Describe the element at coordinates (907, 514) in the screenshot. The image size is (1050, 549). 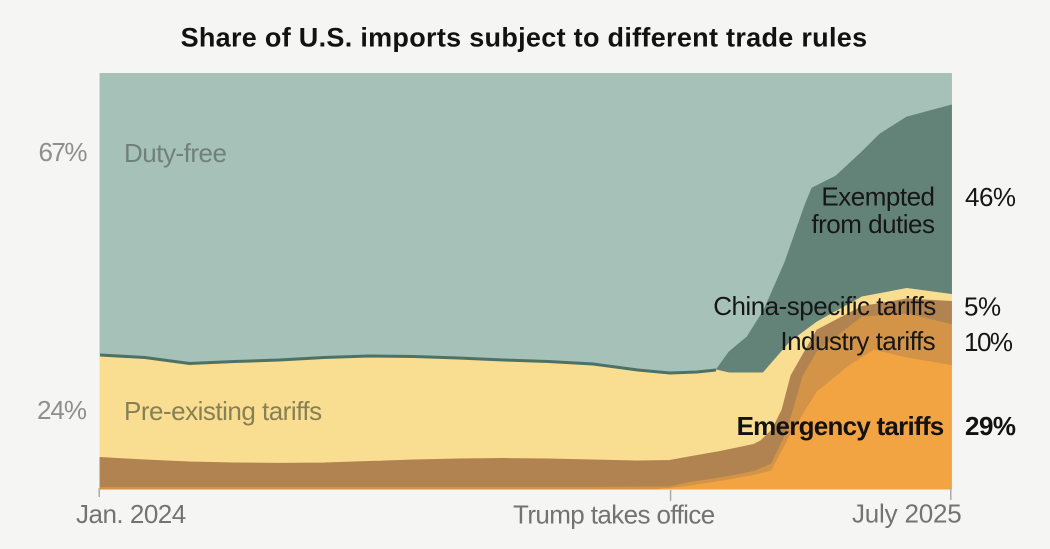
I see `svg-text: July 2025` at that location.